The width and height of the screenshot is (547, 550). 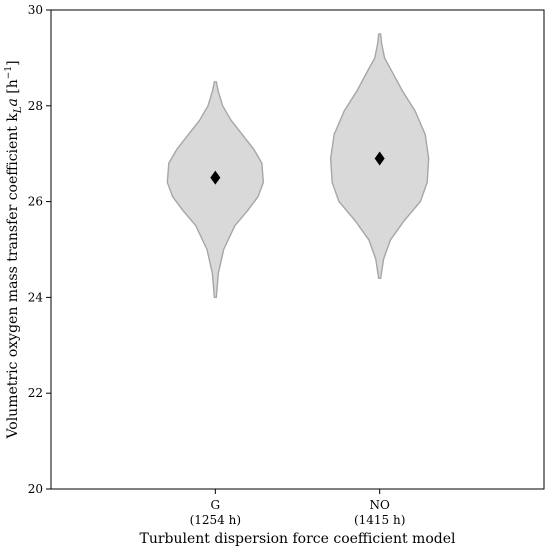 I want to click on y-tick-label: 22, so click(x=35, y=393).